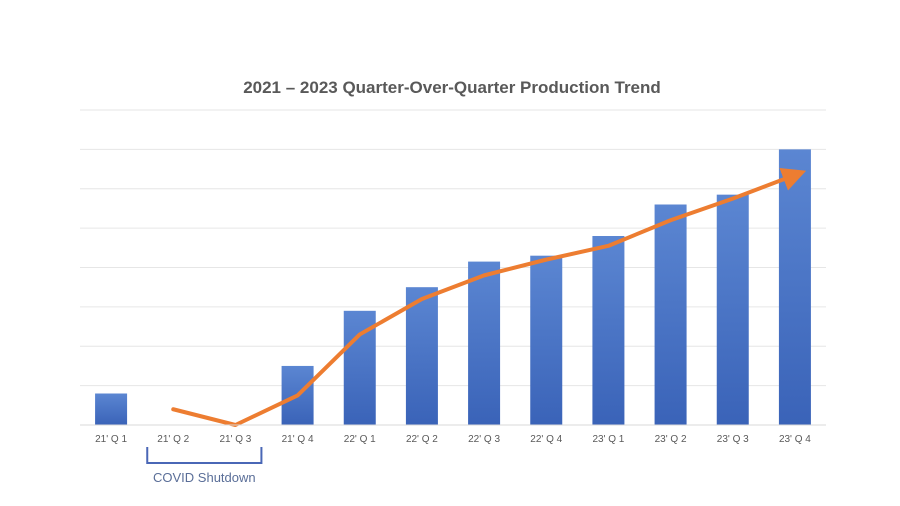 The height and width of the screenshot is (506, 900). I want to click on x-tick-label: 22' Q 3, so click(484, 439).